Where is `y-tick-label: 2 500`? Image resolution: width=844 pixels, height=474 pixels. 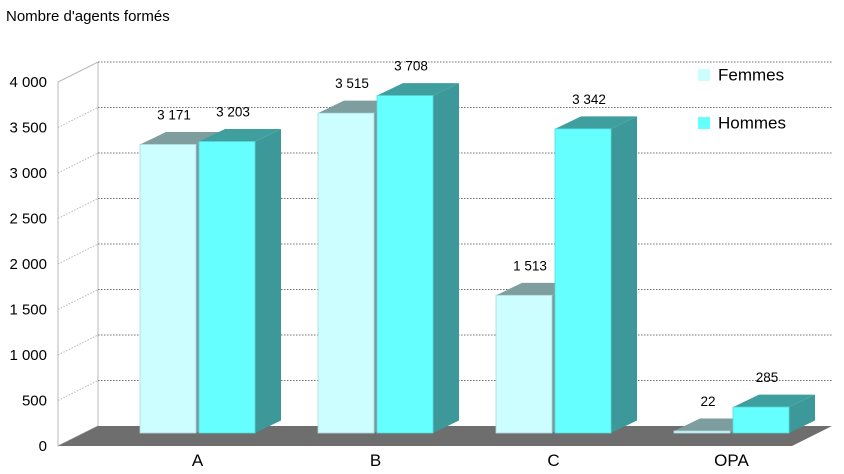 y-tick-label: 2 500 is located at coordinates (28, 218).